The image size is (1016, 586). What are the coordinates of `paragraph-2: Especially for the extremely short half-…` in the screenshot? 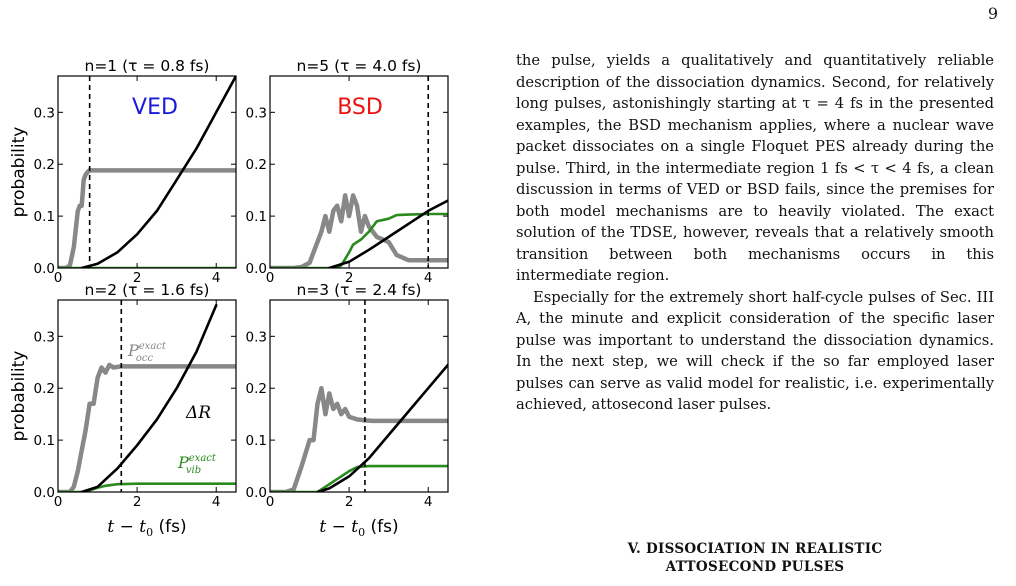 It's located at (755, 351).